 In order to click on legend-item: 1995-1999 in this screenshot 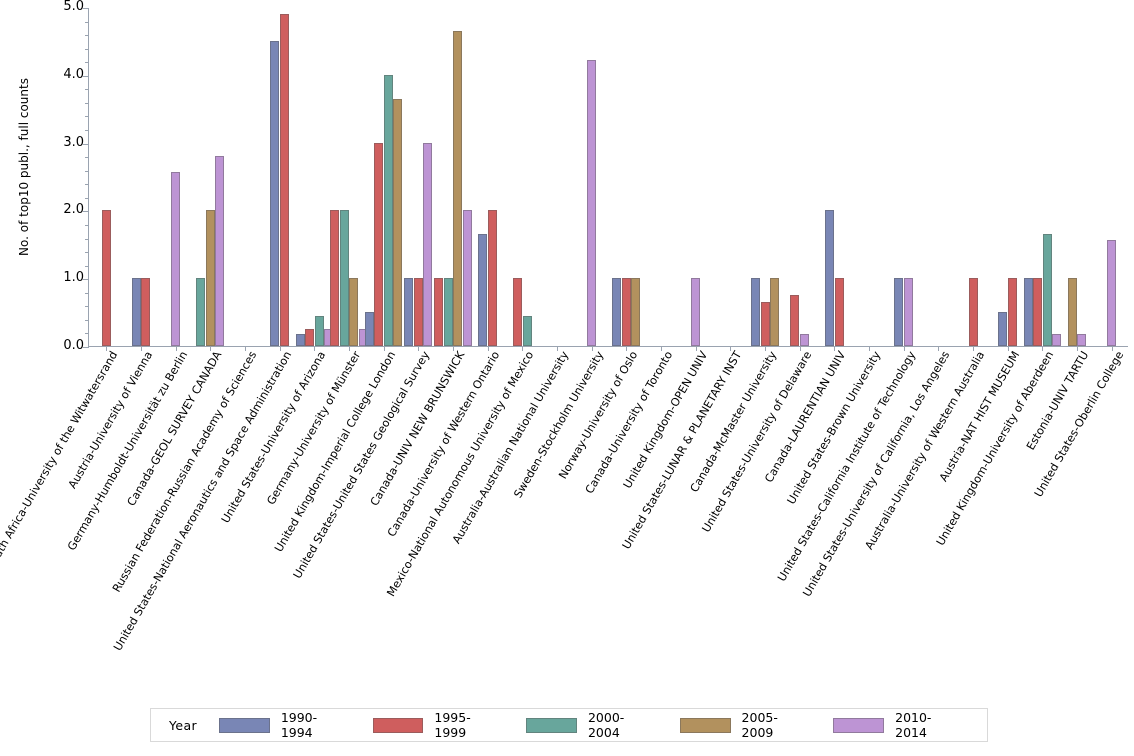, I will do `click(435, 725)`.